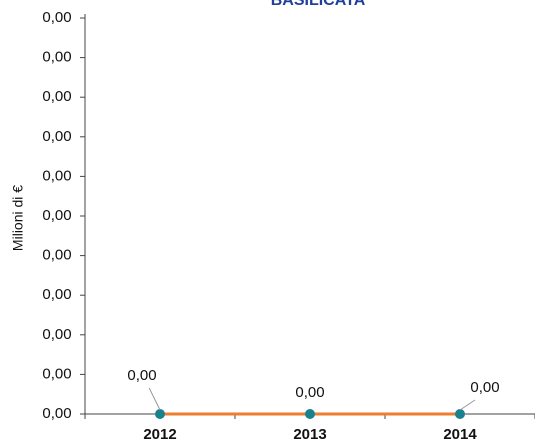 The height and width of the screenshot is (443, 535). I want to click on y-axis-label: Milioni di €, so click(18, 218).